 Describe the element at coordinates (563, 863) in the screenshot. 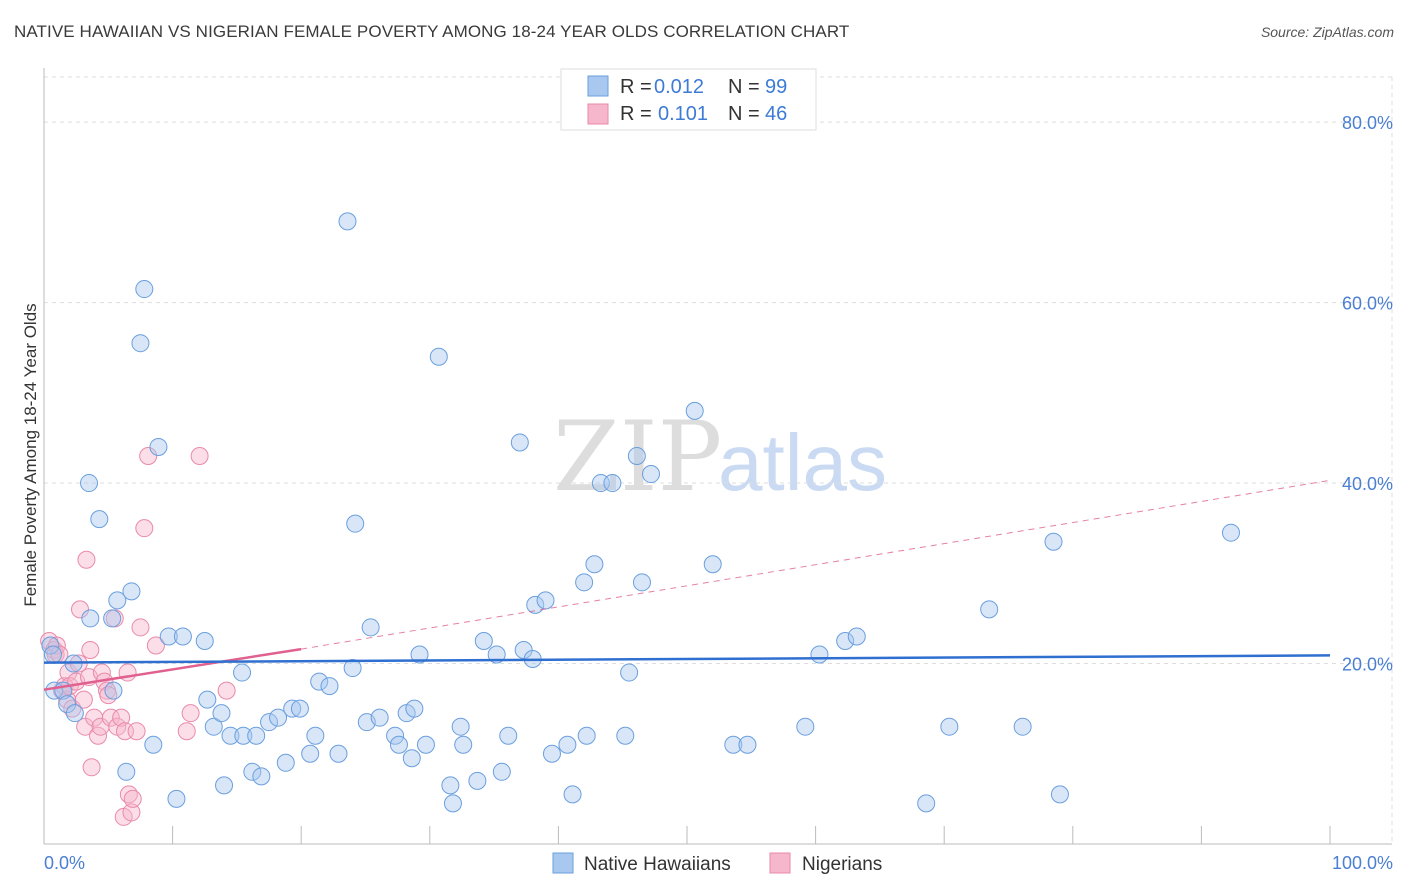

I see `bottom-legend-swatch-blue` at that location.